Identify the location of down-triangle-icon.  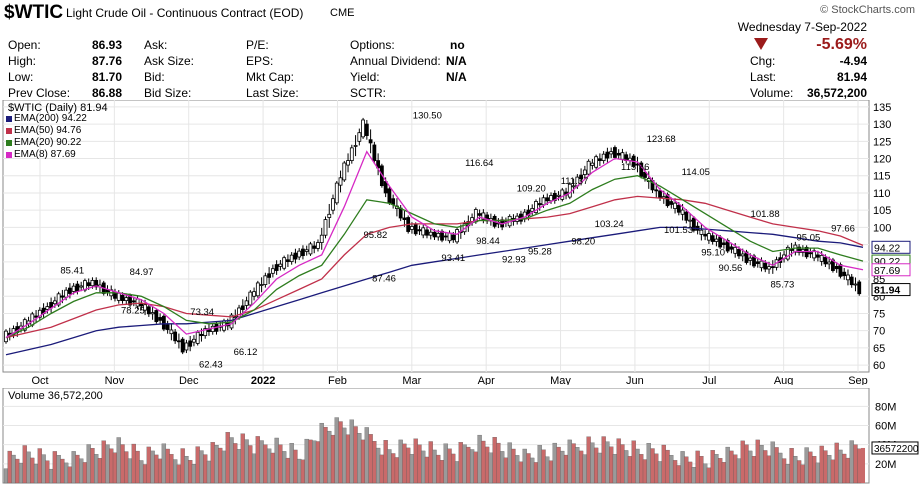
(761, 44).